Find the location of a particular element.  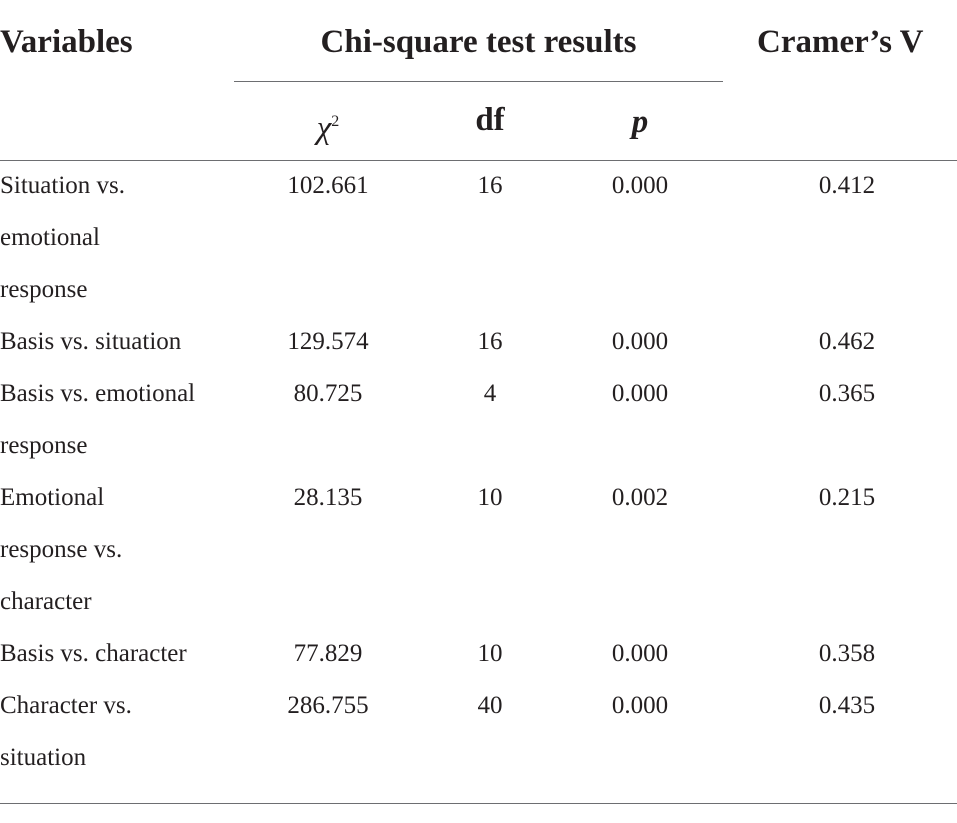

cell-cramers-v: 0.462 is located at coordinates (847, 341).